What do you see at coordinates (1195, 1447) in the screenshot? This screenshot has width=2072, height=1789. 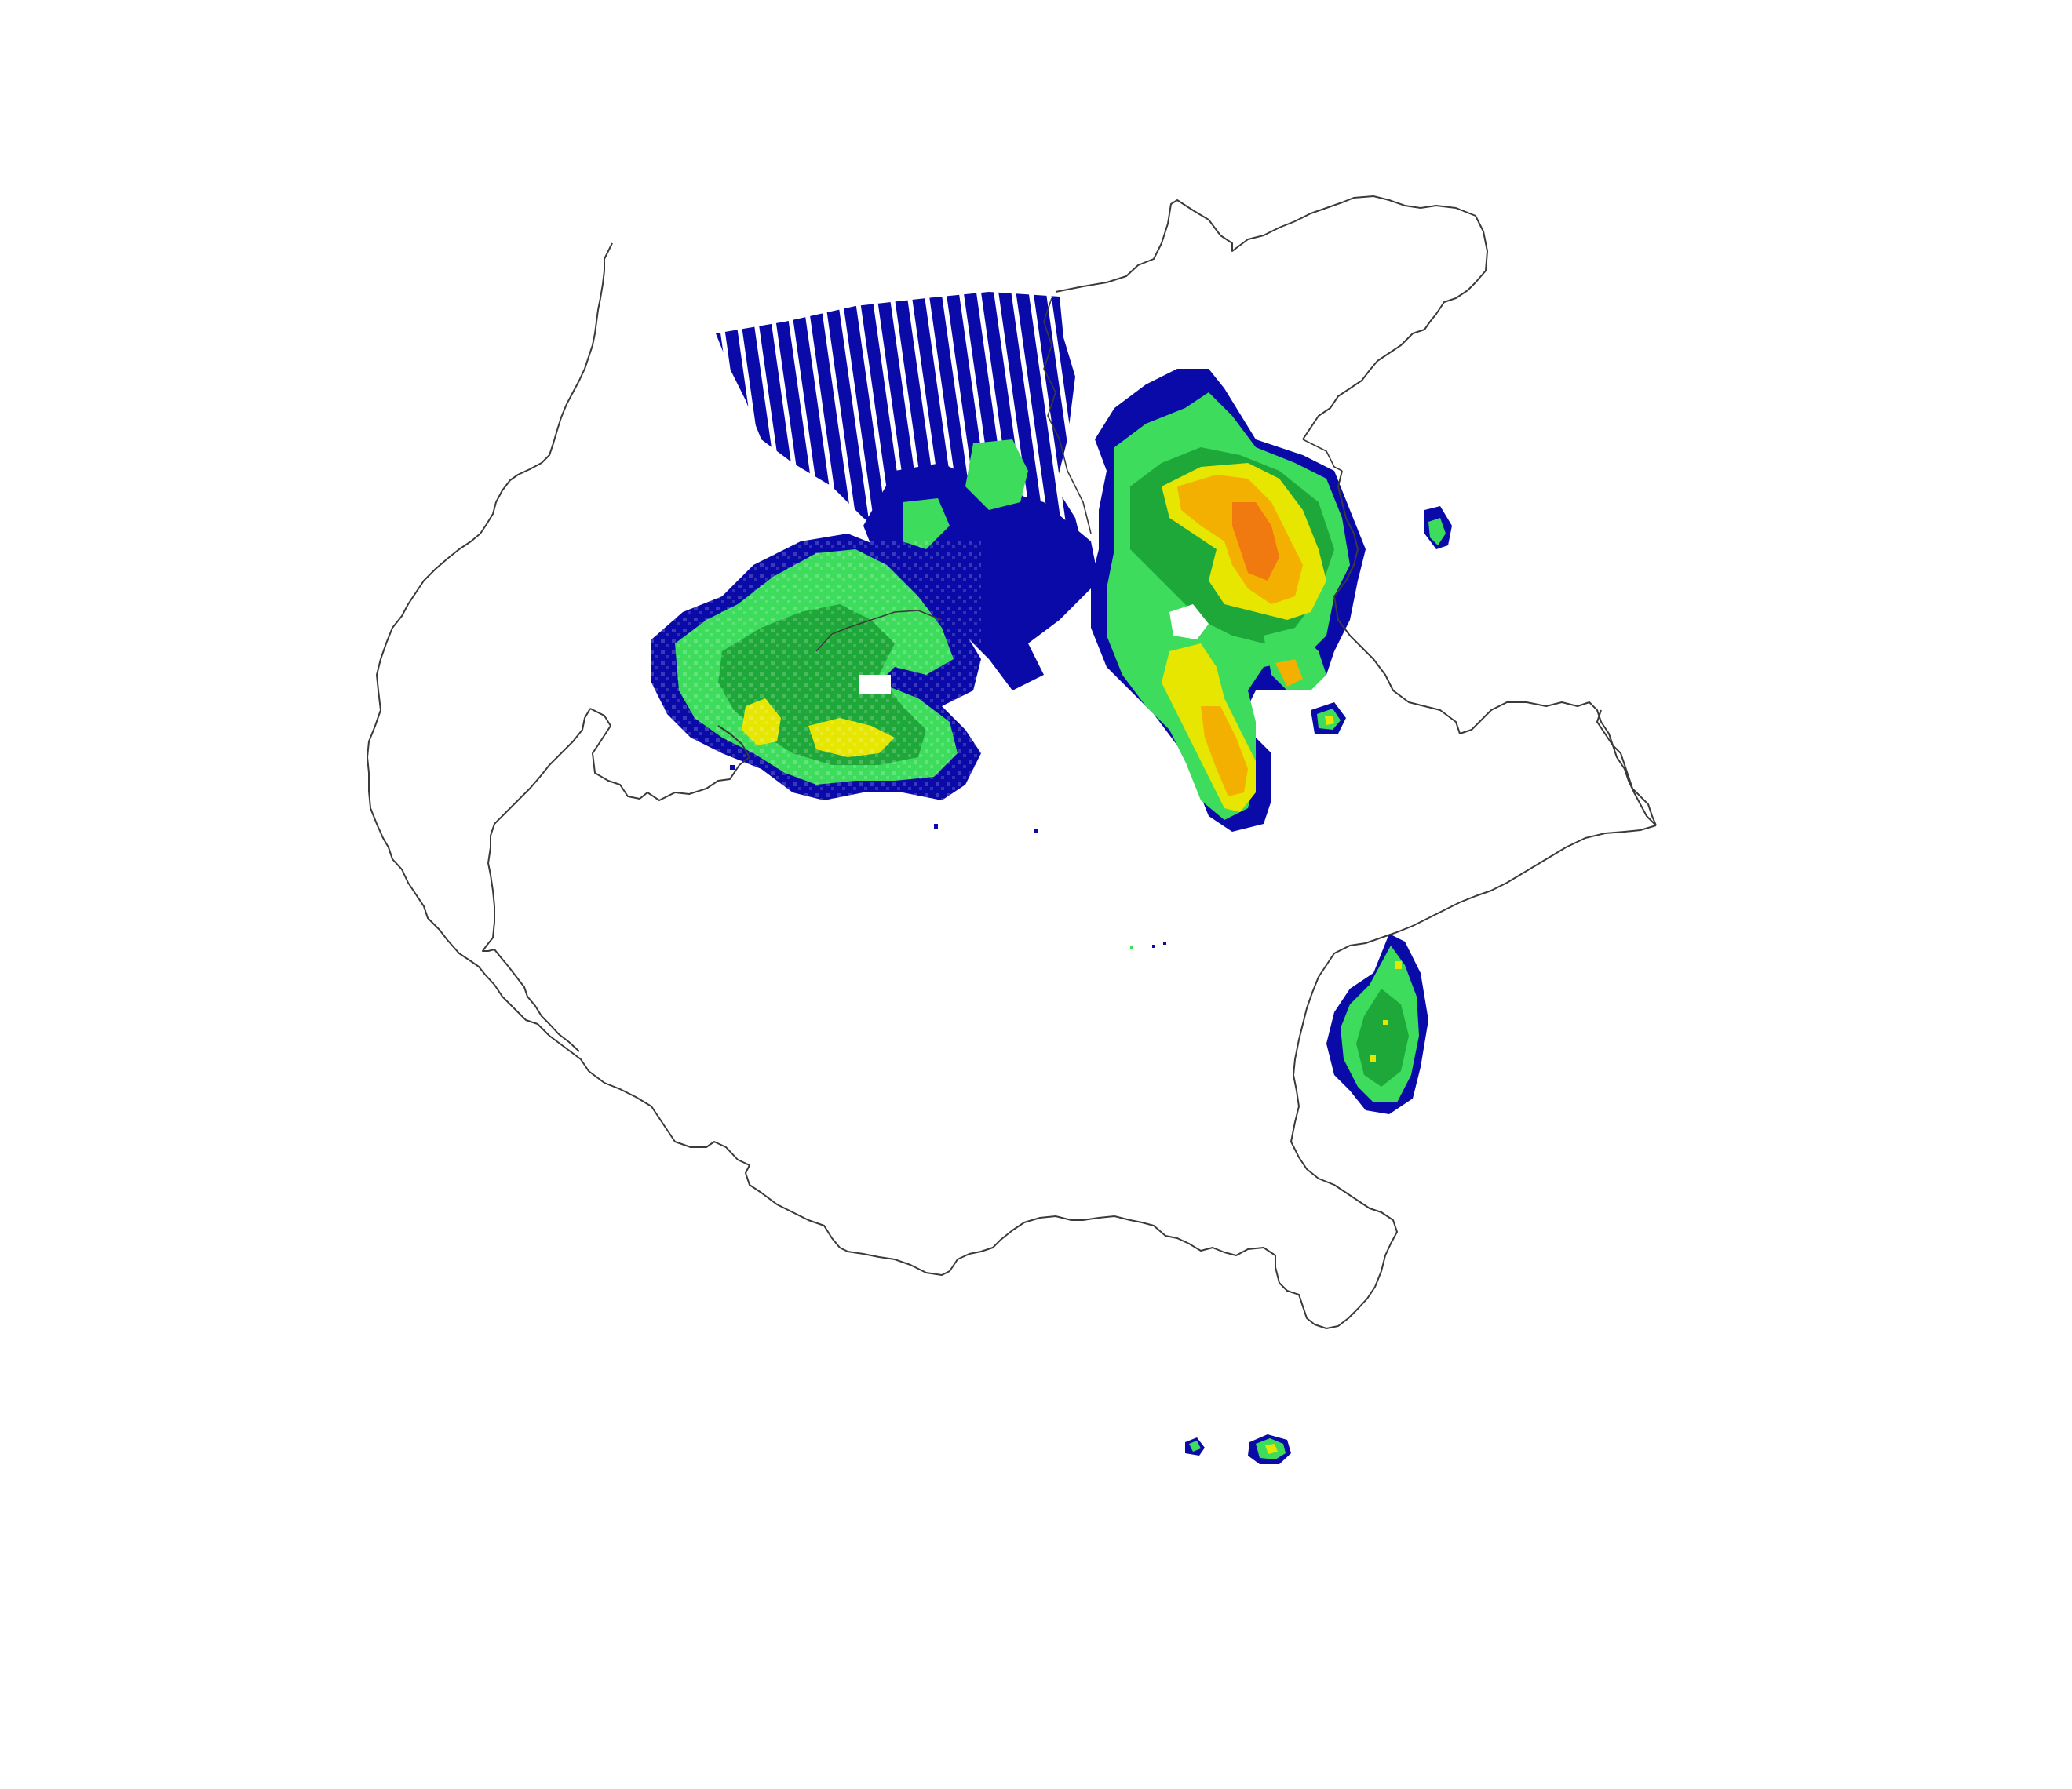 I see `south-cell-a-green` at bounding box center [1195, 1447].